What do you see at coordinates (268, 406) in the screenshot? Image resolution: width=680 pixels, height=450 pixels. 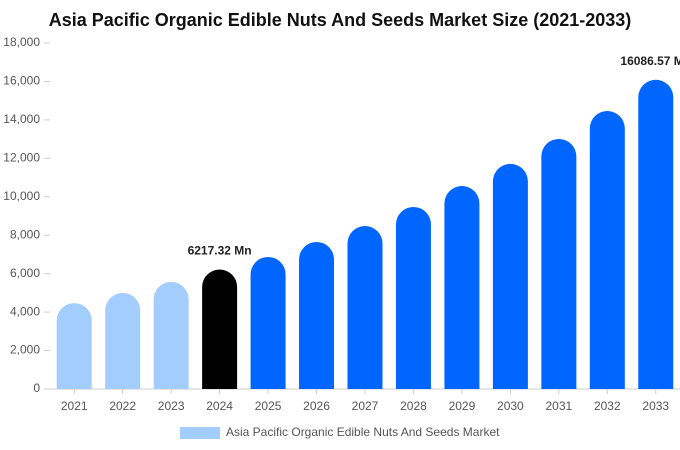 I see `x-tick-label: 2025` at bounding box center [268, 406].